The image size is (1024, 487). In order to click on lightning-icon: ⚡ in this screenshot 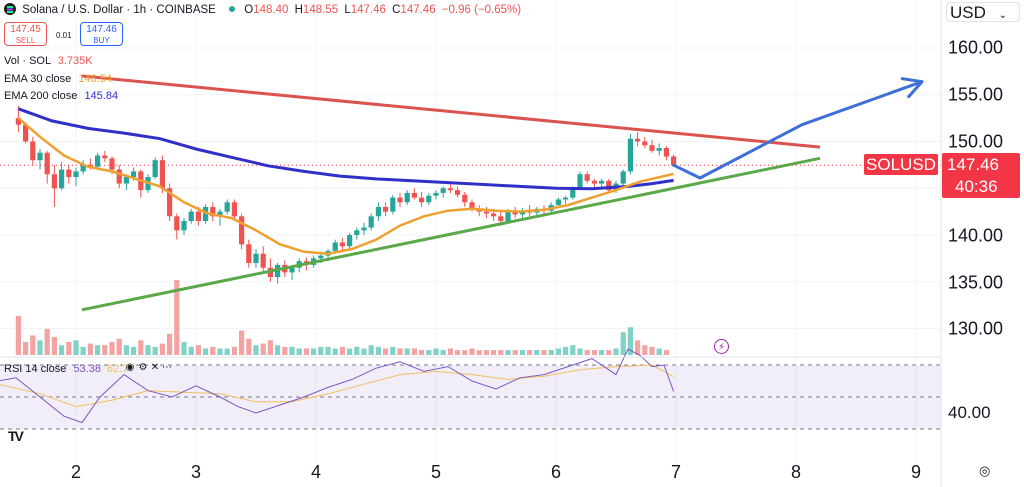, I will do `click(721, 346)`.